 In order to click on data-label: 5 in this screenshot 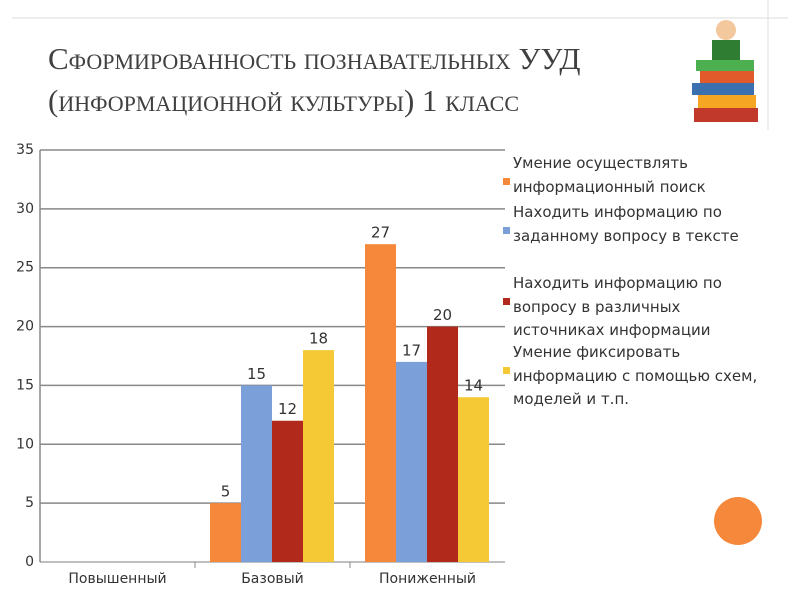, I will do `click(226, 492)`.